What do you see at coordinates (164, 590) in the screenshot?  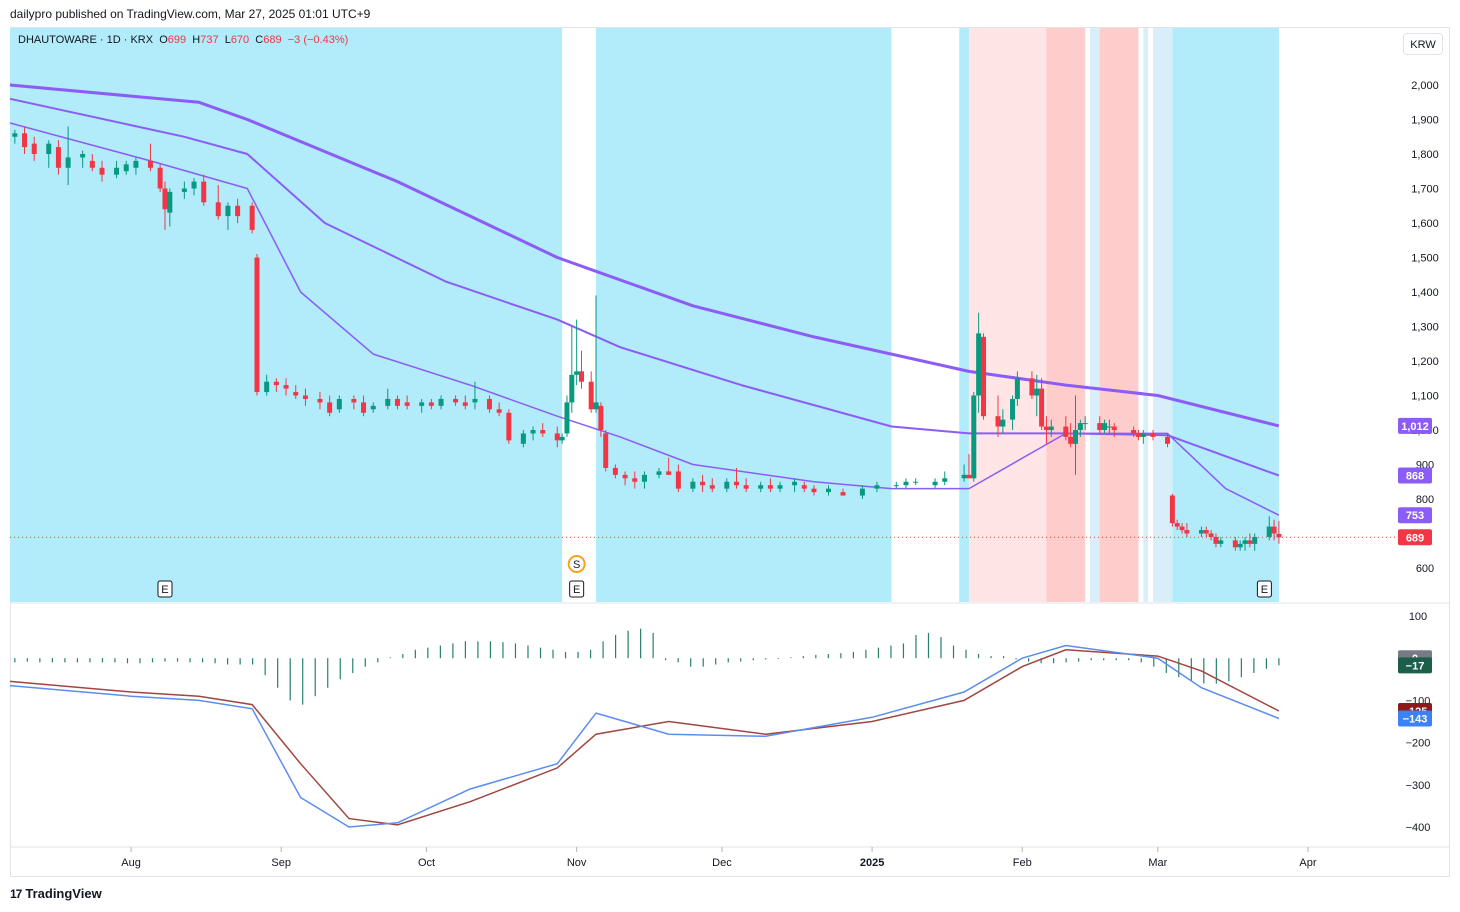 I see `earnings-marker-label: E` at bounding box center [164, 590].